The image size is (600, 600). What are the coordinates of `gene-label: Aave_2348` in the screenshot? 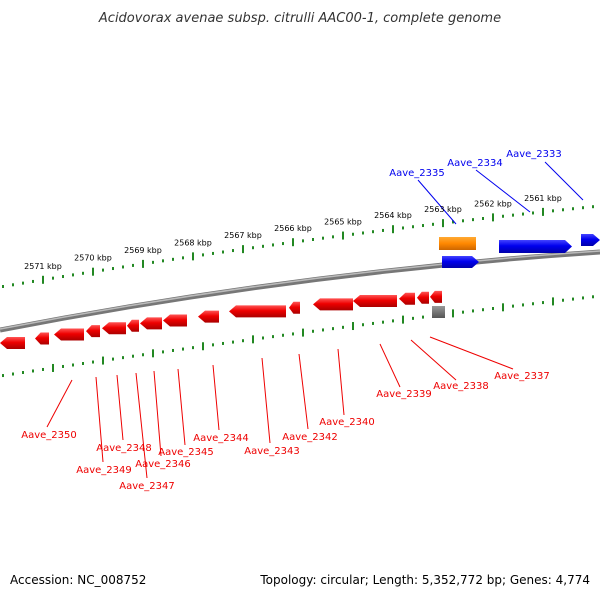 It's located at (124, 448).